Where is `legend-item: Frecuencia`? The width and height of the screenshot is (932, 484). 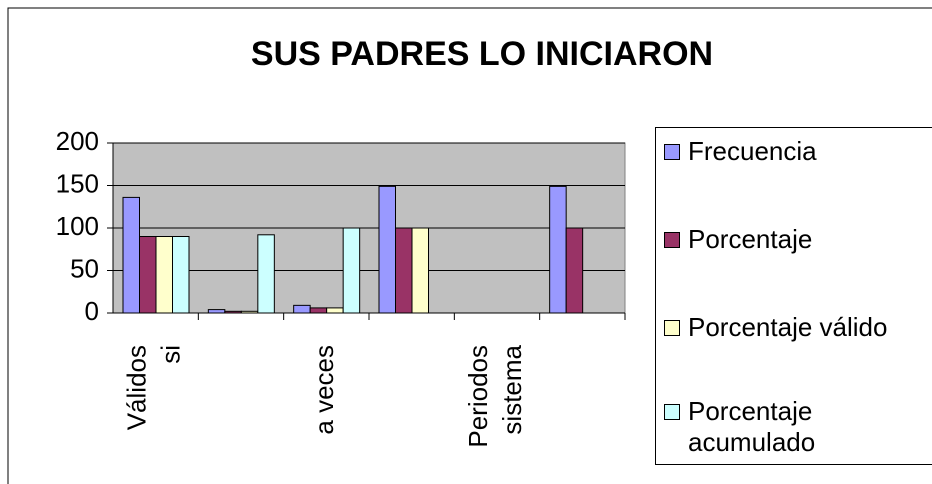
legend-item: Frecuencia is located at coordinates (798, 151).